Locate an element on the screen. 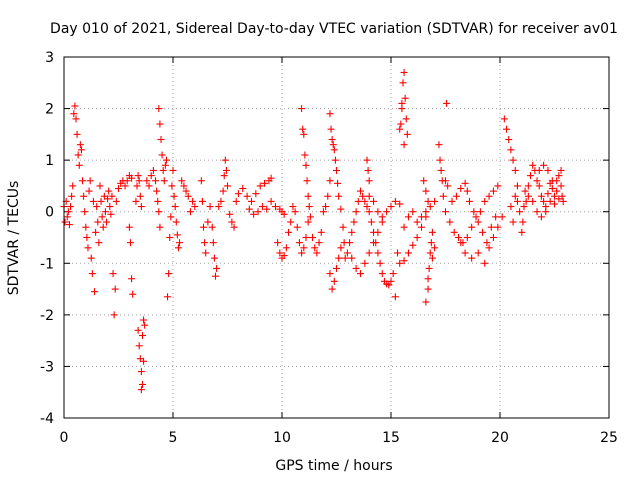 The width and height of the screenshot is (640, 480). y-axis-label: SDTVAR / TECUs is located at coordinates (14, 238).